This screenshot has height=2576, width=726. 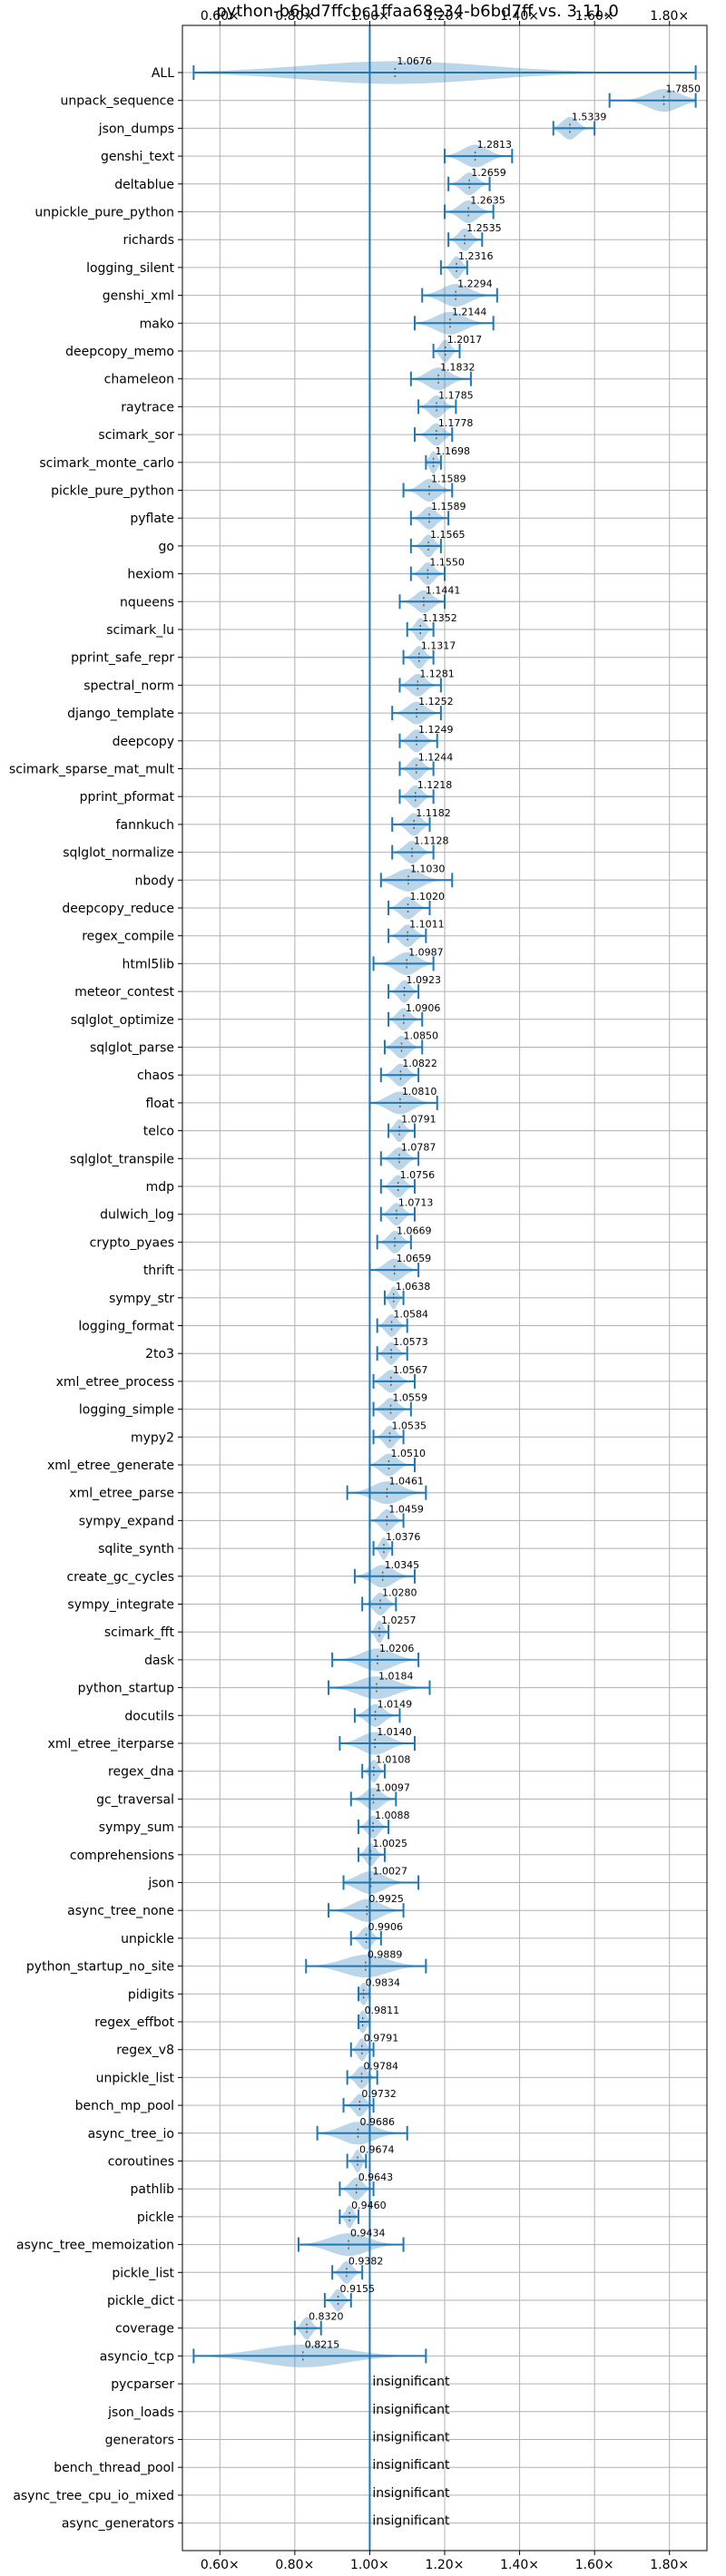 What do you see at coordinates (159, 1661) in the screenshot?
I see `category-label: dask` at bounding box center [159, 1661].